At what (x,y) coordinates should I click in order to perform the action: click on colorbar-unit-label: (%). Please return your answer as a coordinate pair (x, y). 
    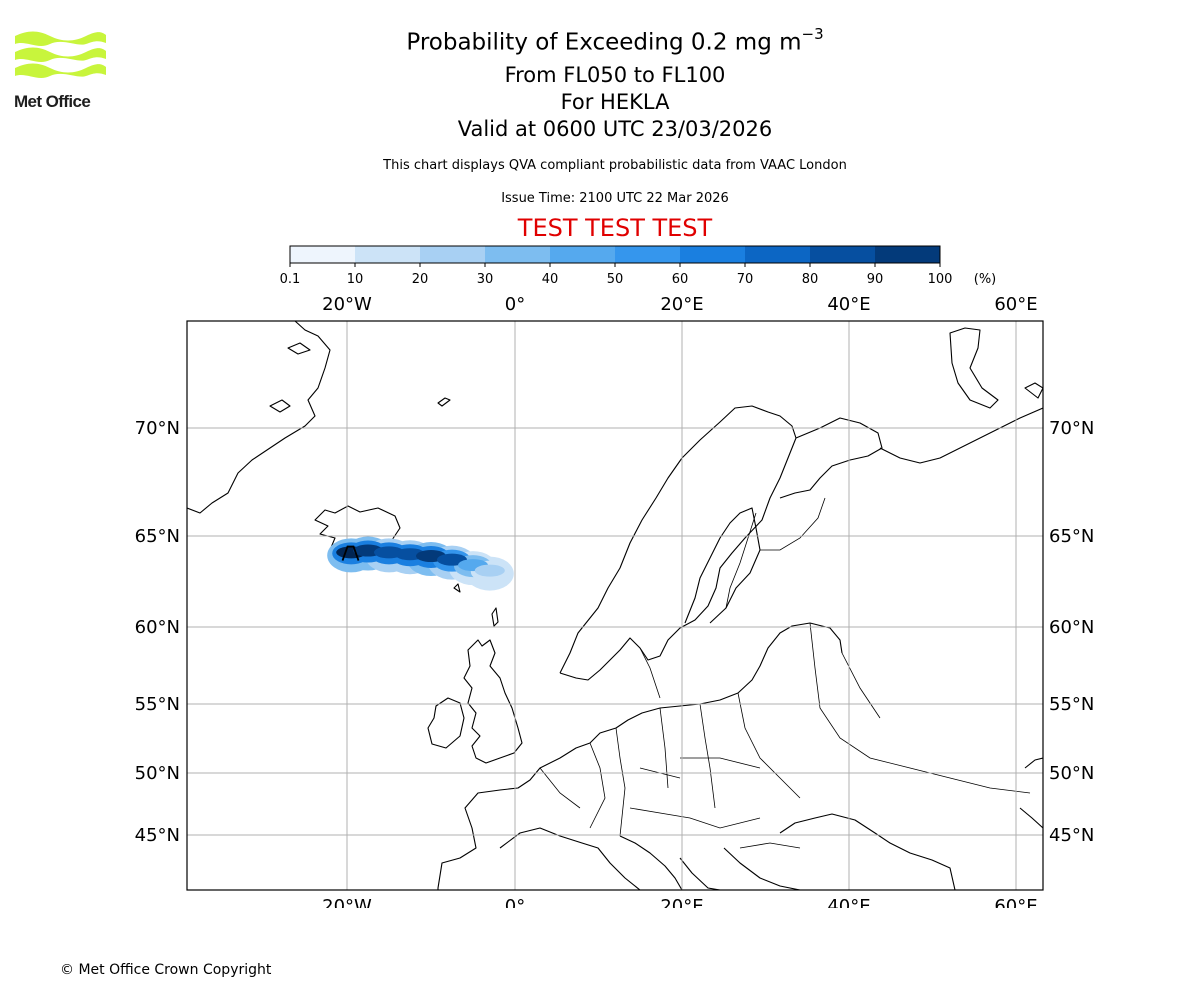
    Looking at the image, I should click on (985, 279).